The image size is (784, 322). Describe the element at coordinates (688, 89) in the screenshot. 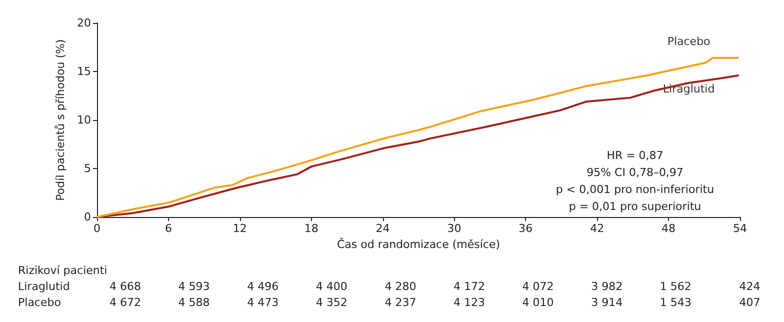

I see `series-label: Liraglutid` at that location.